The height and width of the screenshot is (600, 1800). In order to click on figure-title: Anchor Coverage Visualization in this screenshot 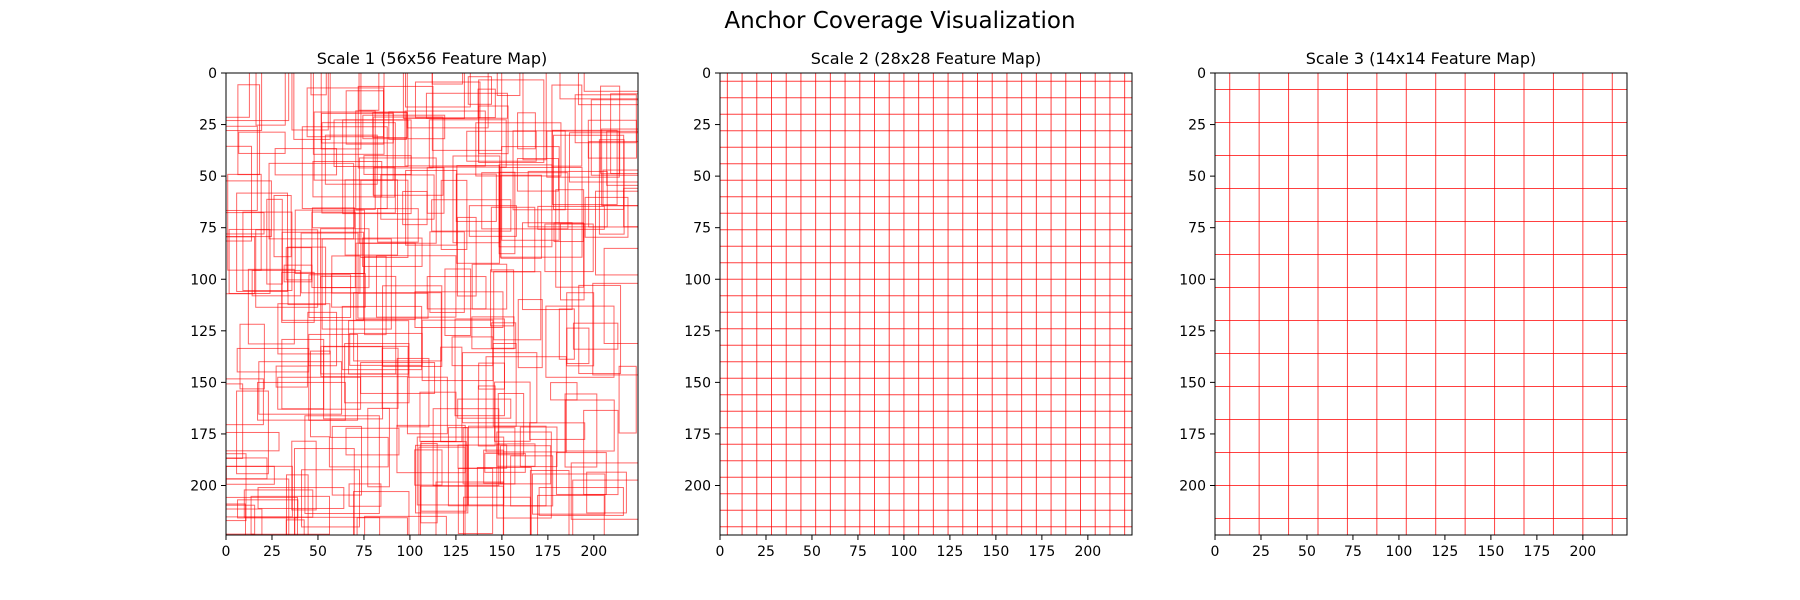, I will do `click(900, 21)`.